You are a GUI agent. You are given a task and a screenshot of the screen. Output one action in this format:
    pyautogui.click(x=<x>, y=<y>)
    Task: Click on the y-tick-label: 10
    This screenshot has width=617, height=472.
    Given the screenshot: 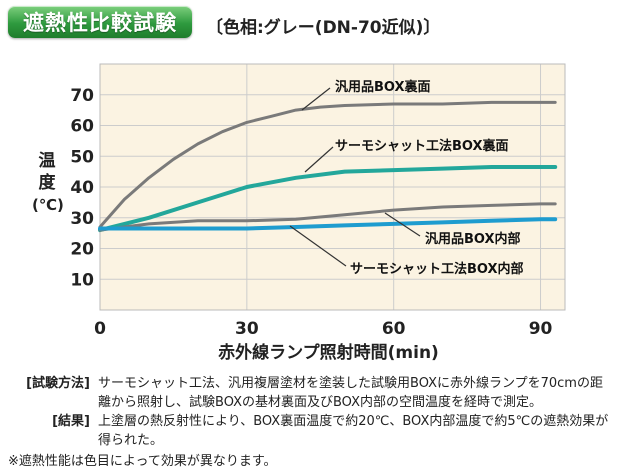 What is the action you would take?
    pyautogui.click(x=82, y=280)
    